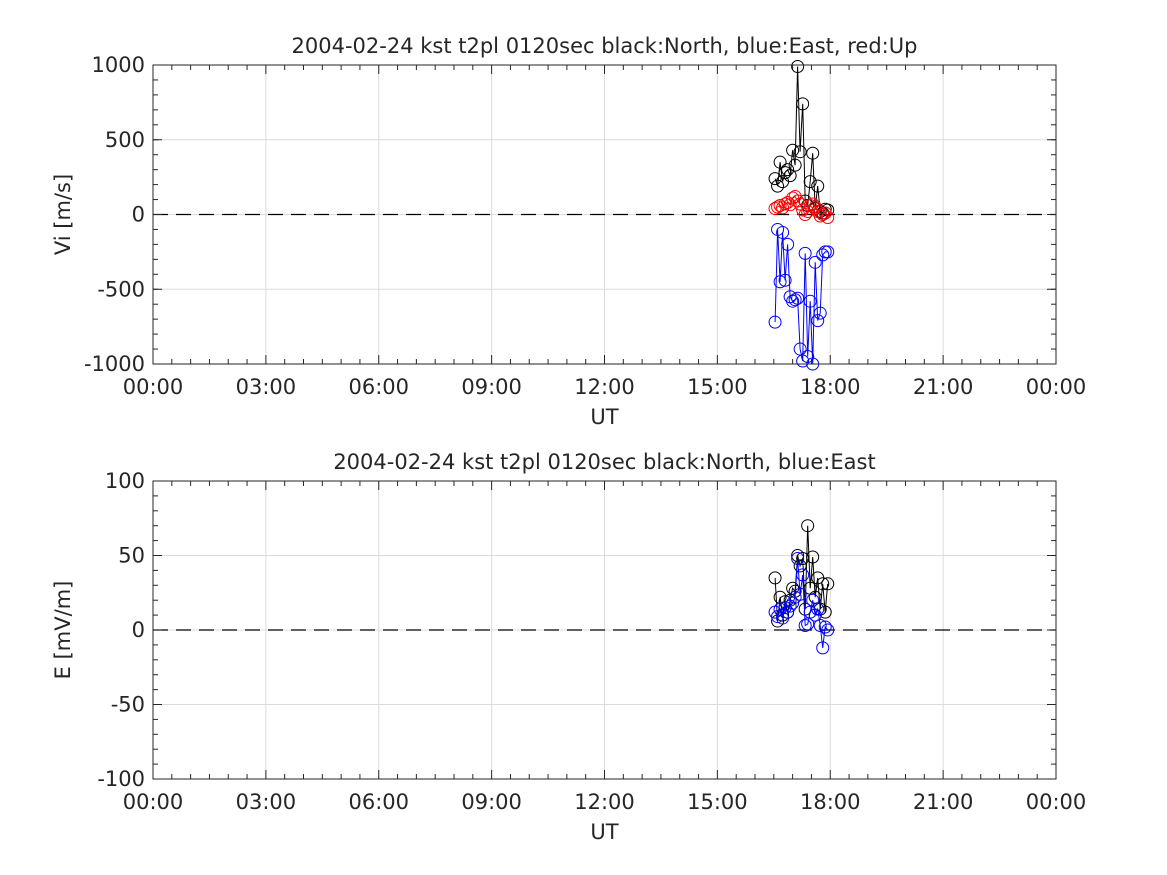 This screenshot has height=875, width=1167. What do you see at coordinates (118, 65) in the screenshot?
I see `y-tick-label: 1000` at bounding box center [118, 65].